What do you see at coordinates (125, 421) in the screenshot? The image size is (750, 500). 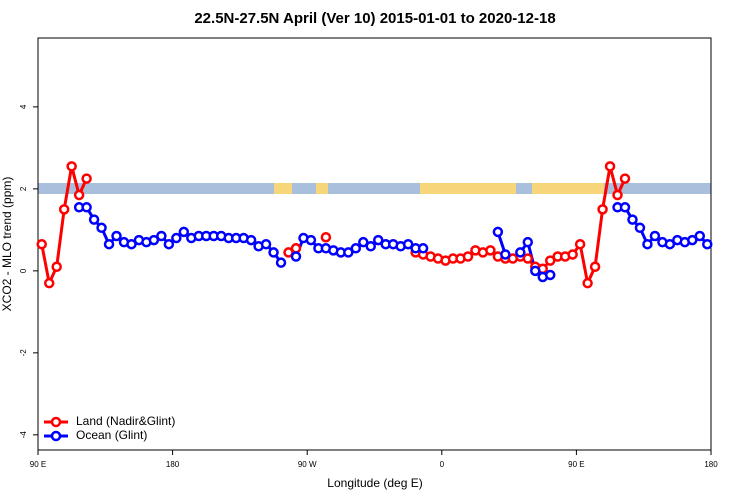 I see `legend-label: Land (Nadir&Glint)` at bounding box center [125, 421].